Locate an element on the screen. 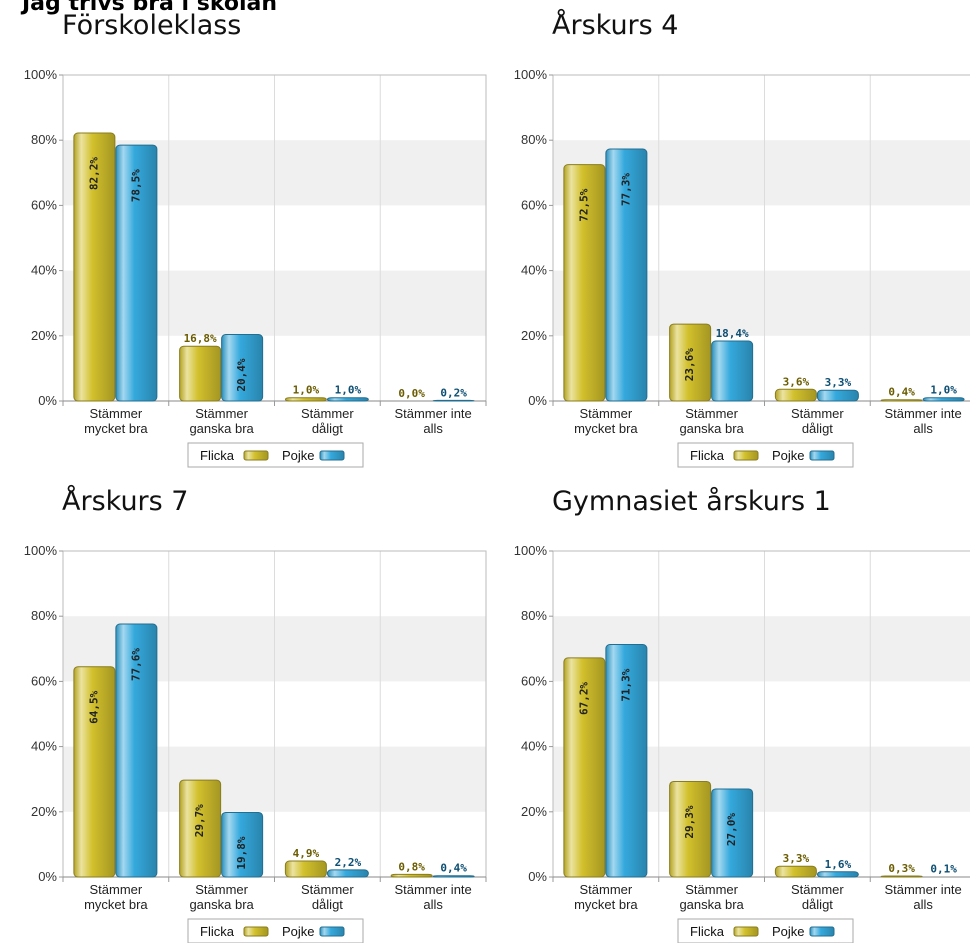  data-label: 2,2% is located at coordinates (348, 862).